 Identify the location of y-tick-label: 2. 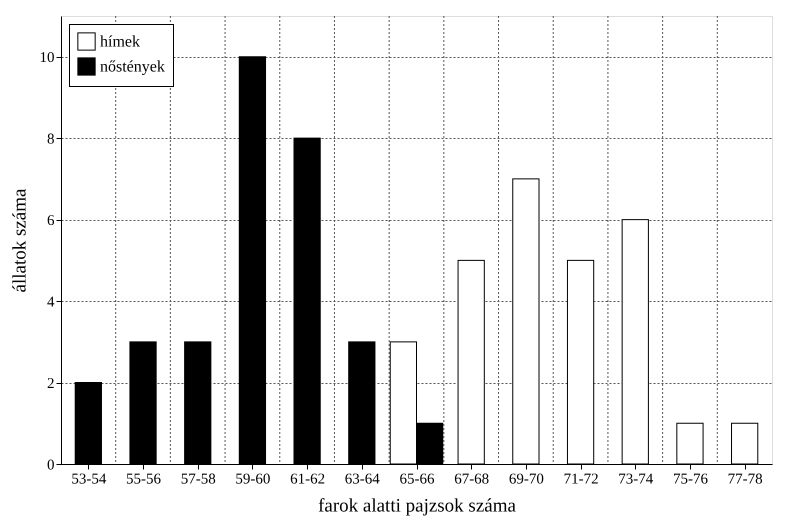
(50, 384).